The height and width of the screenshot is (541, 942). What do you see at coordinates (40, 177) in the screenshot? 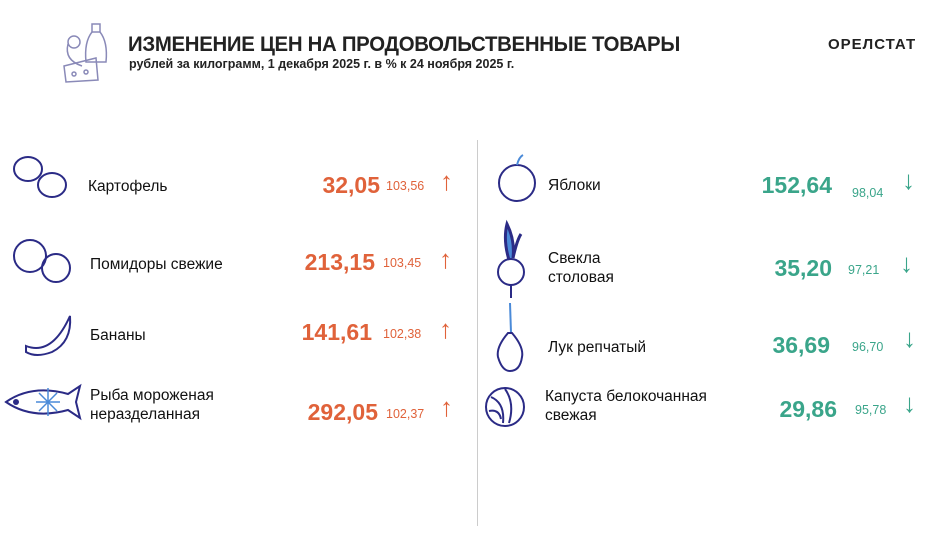
I see `potato-icon` at bounding box center [40, 177].